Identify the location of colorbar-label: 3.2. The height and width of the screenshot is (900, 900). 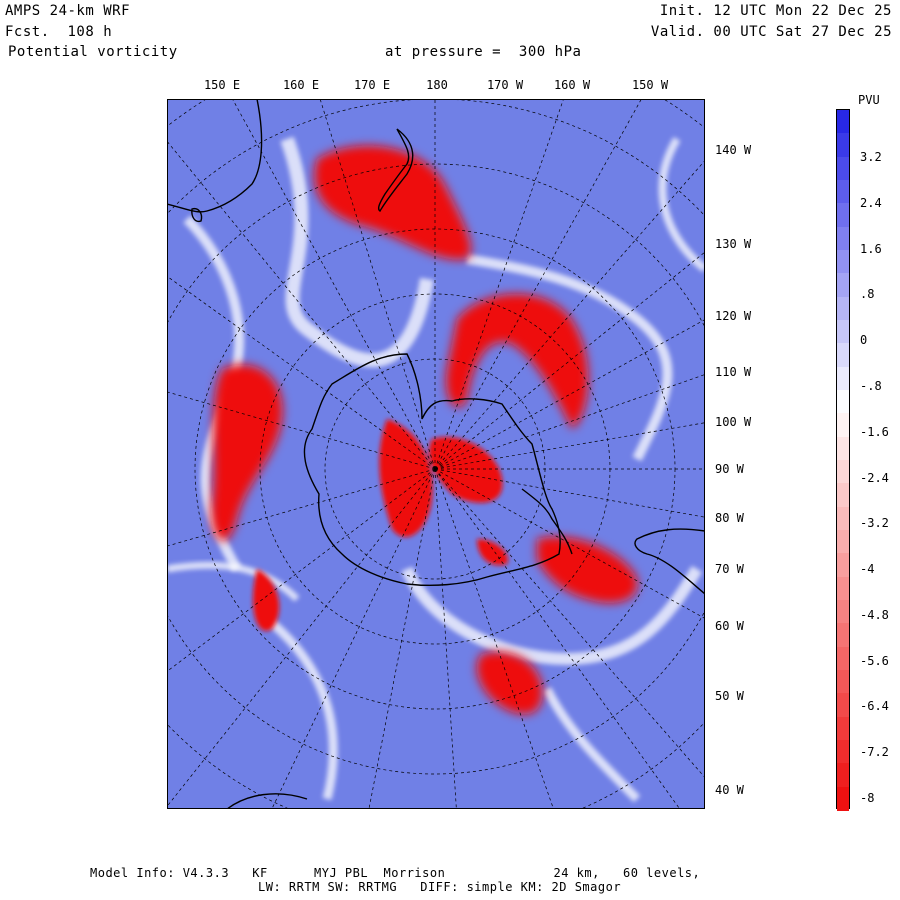
(871, 157).